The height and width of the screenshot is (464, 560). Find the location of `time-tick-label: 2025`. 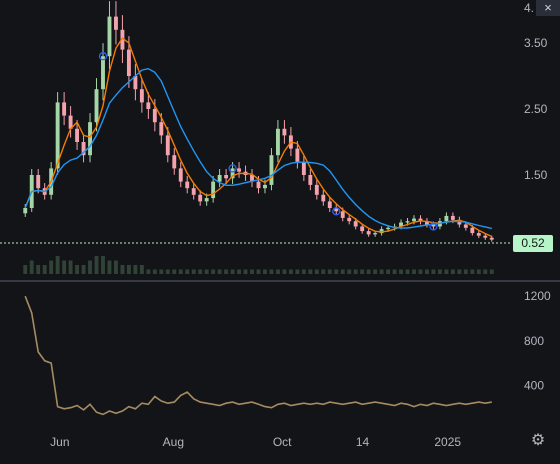

time-tick-label: 2025 is located at coordinates (447, 442).